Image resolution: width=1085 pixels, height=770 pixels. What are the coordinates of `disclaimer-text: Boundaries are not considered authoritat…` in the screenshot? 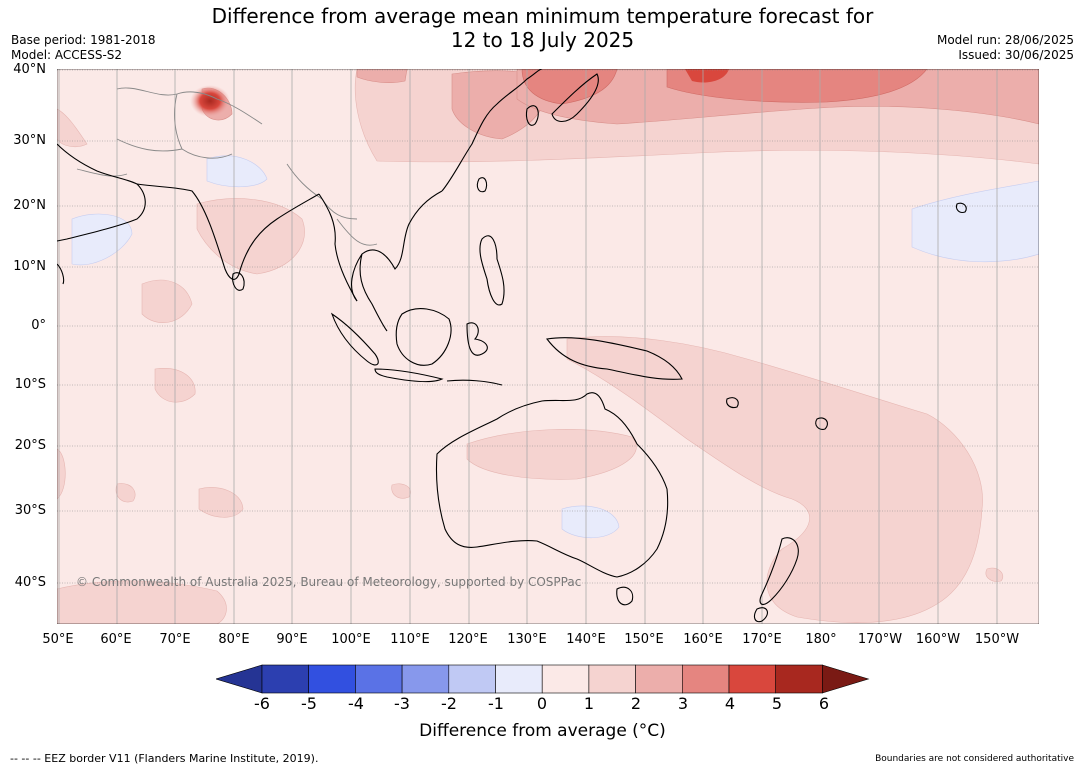 It's located at (974, 759).